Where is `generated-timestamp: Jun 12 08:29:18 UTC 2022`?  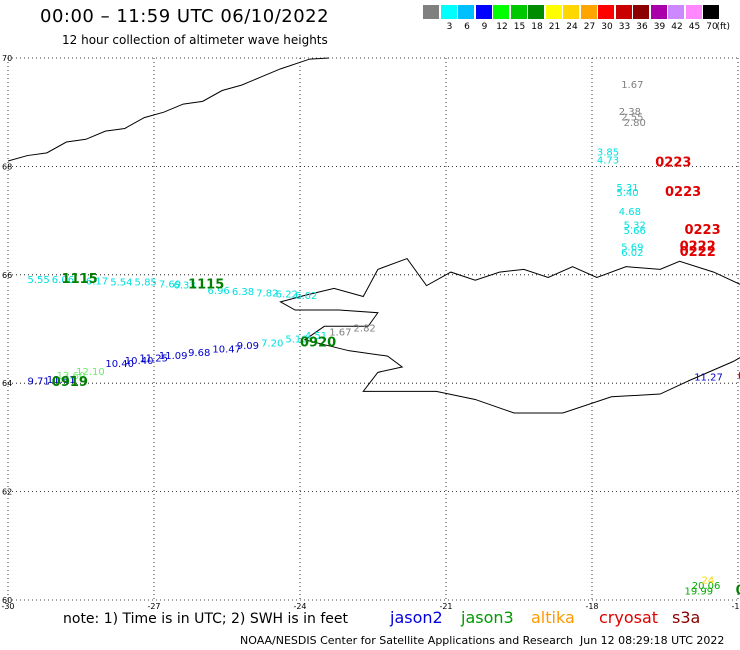 generated-timestamp: Jun 12 08:29:18 UTC 2022 is located at coordinates (652, 640).